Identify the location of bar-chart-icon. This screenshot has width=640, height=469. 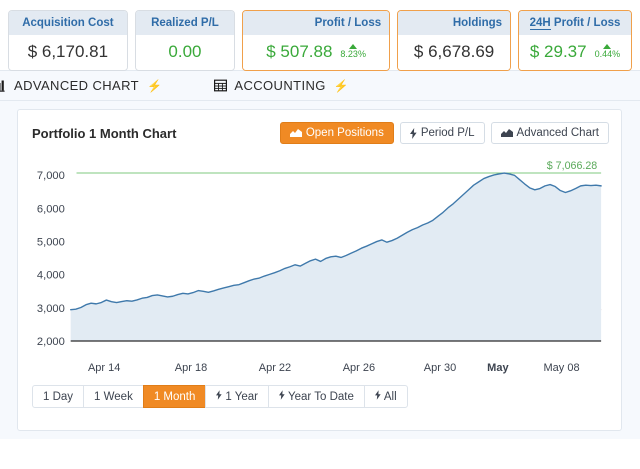
(3, 85).